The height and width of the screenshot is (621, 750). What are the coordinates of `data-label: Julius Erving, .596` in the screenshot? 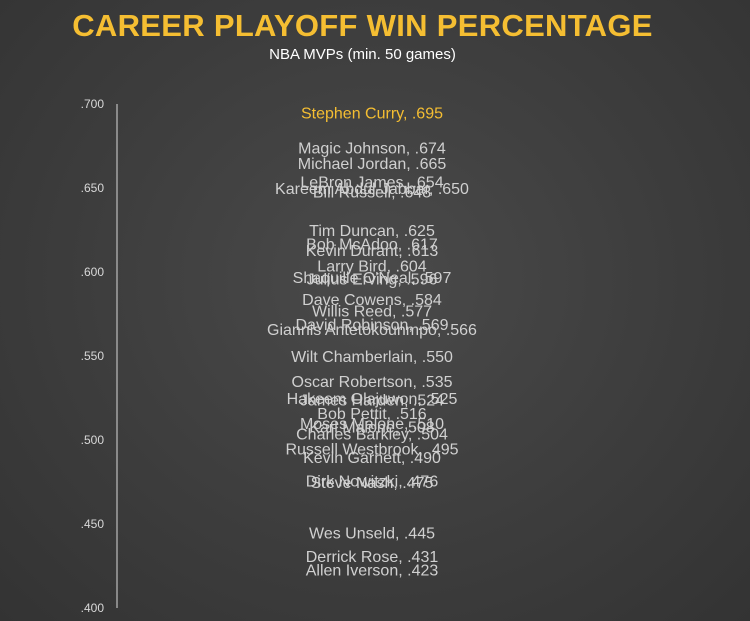 It's located at (372, 280).